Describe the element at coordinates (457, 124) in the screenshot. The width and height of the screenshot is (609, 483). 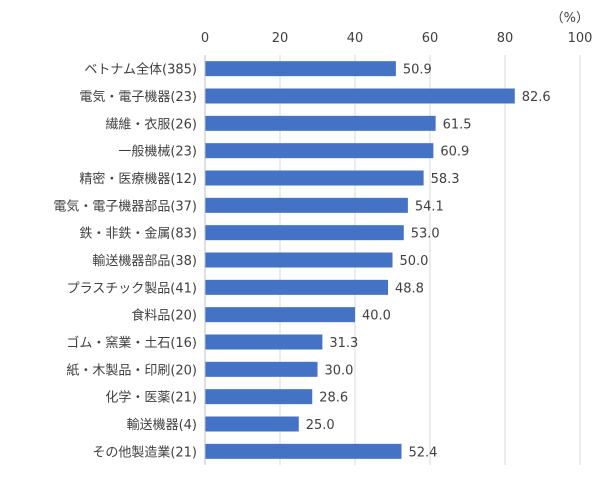
I see `value-label: 61.5` at that location.